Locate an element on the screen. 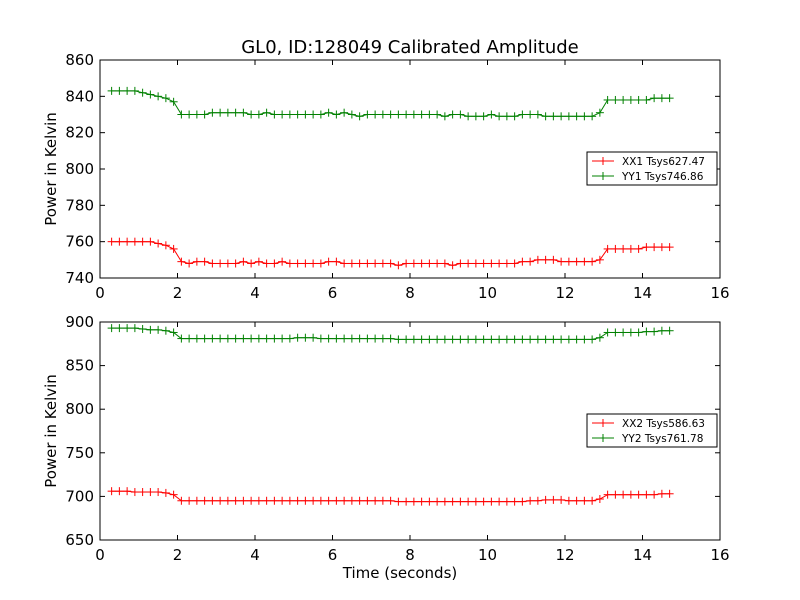  legend-label: YY1 Tsys746.86 is located at coordinates (662, 177).